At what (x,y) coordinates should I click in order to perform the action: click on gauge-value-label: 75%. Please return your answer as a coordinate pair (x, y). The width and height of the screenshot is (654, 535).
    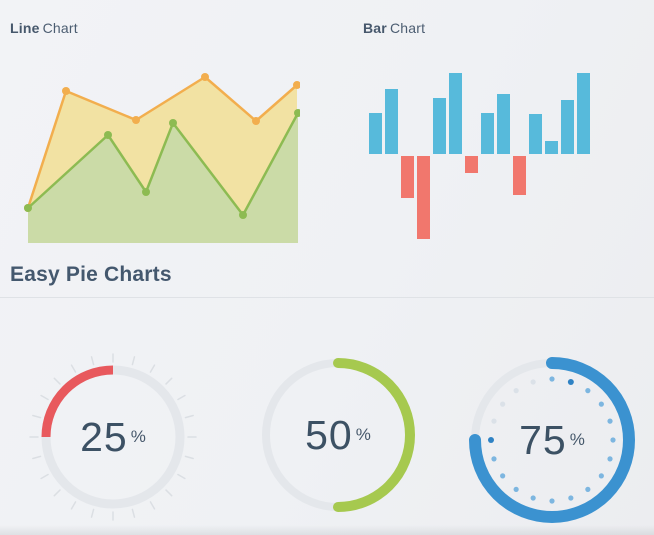
    Looking at the image, I should click on (552, 440).